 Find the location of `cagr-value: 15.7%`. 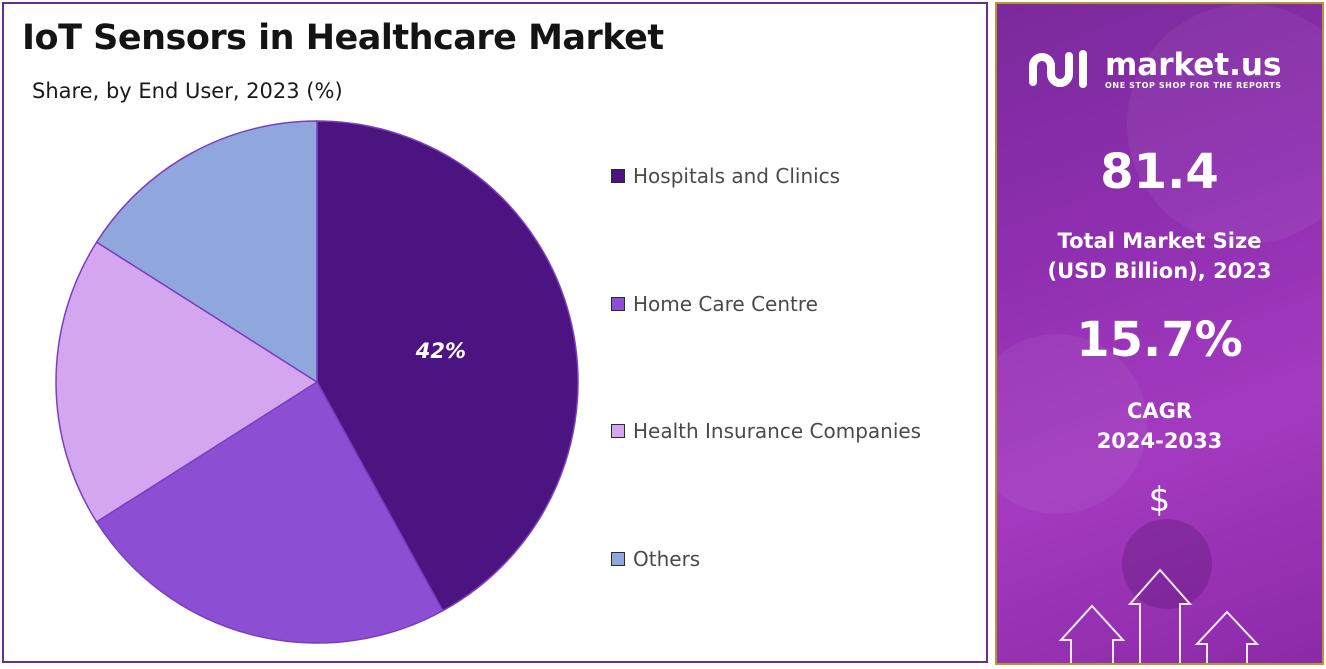

cagr-value: 15.7% is located at coordinates (1159, 340).